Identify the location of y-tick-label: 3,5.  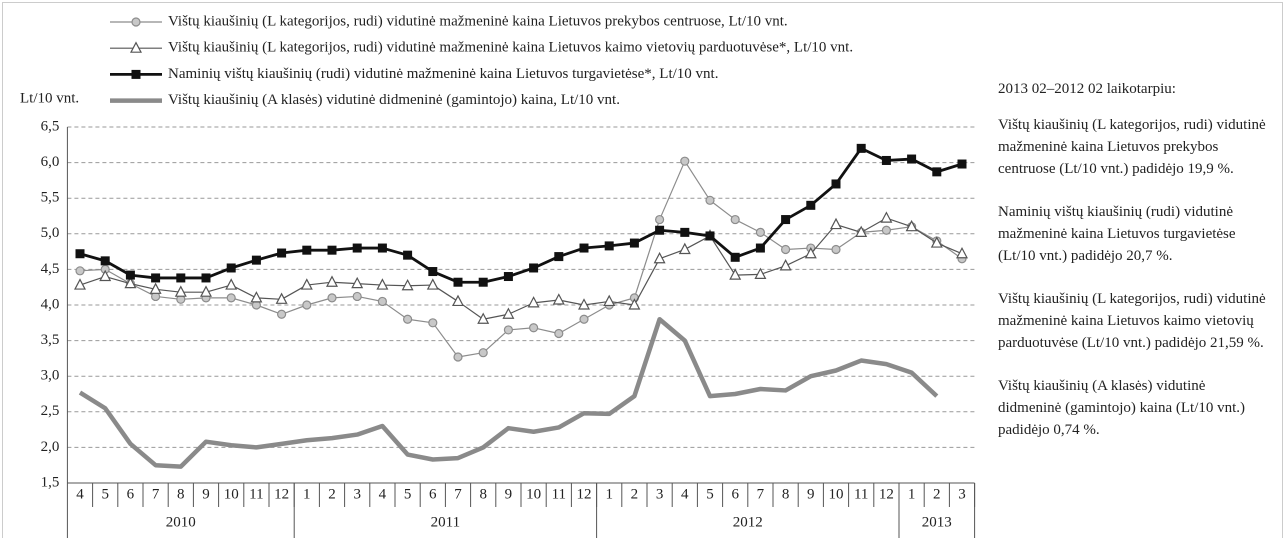
(50, 340).